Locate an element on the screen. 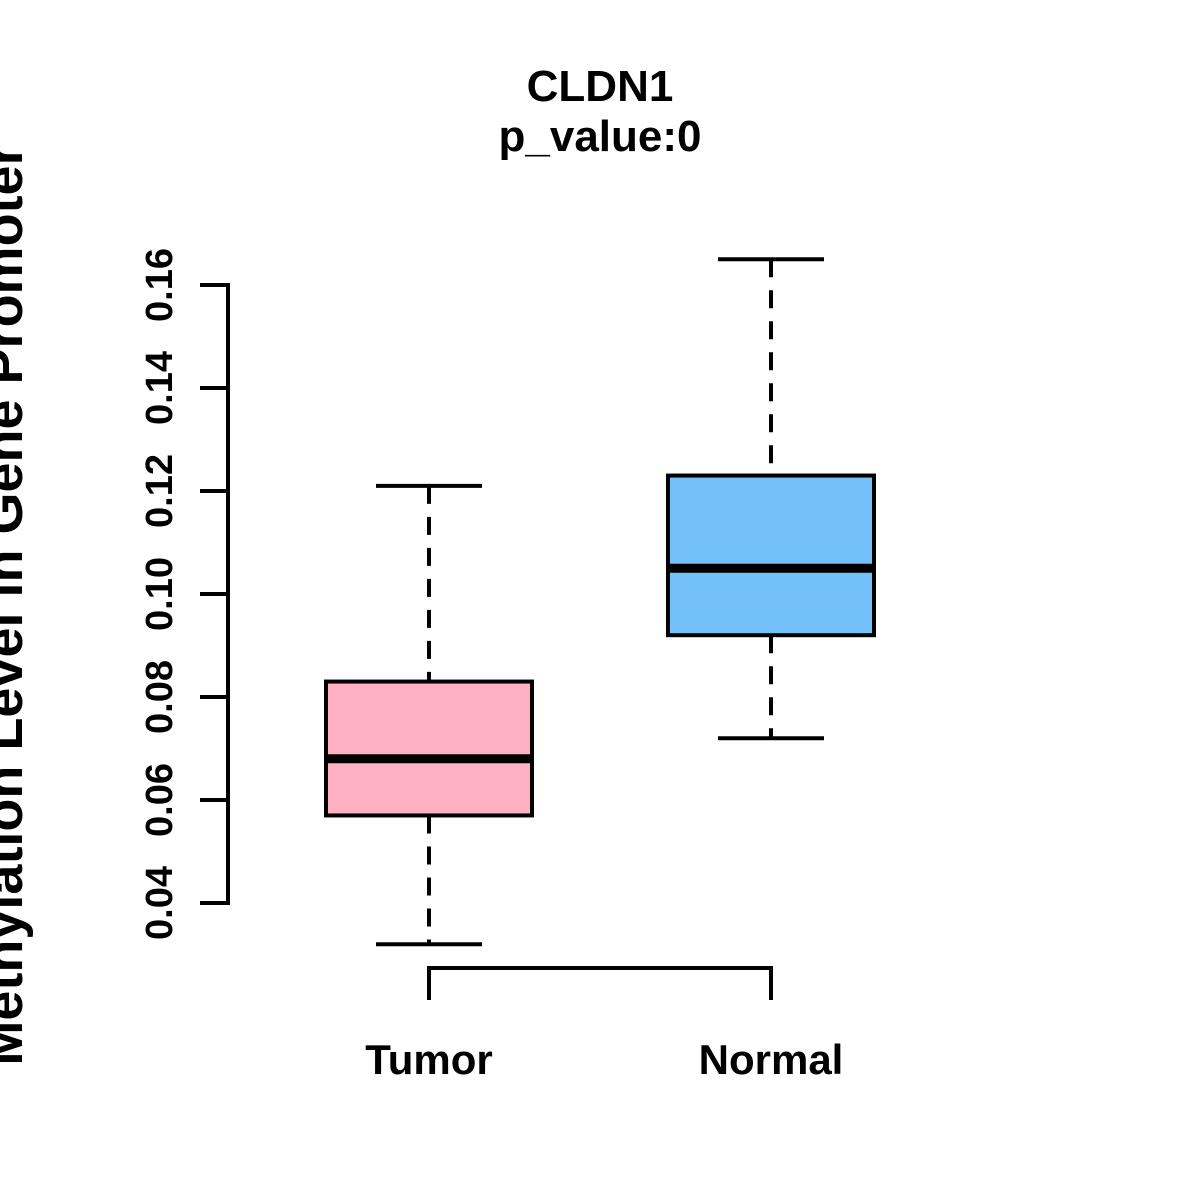 The image size is (1200, 1200). box-tumor is located at coordinates (429, 748).